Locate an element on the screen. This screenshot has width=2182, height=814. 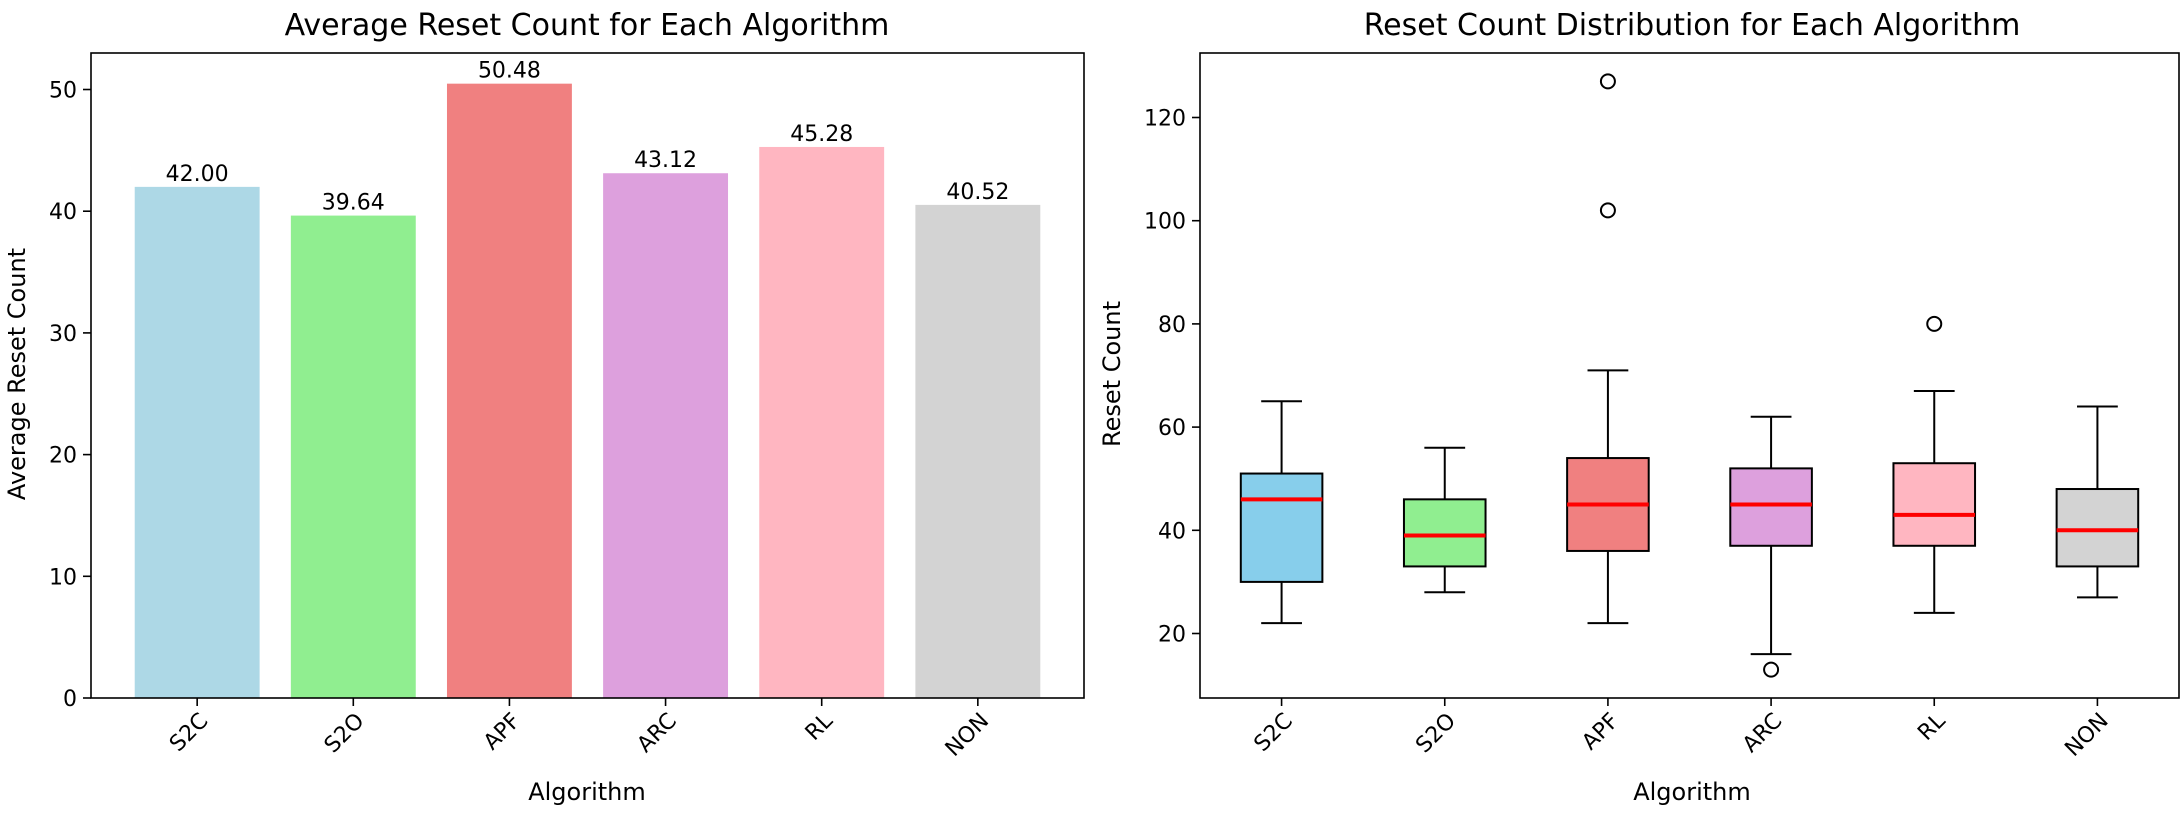
bar-chart-xlabel: Algorithm is located at coordinates (587, 792).